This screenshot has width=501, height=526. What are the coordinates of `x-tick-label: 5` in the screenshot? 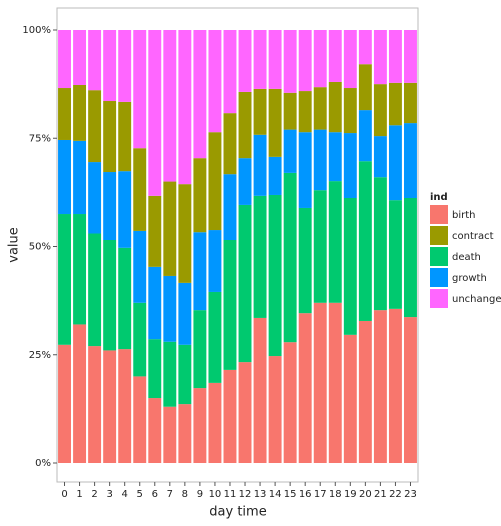 It's located at (140, 494).